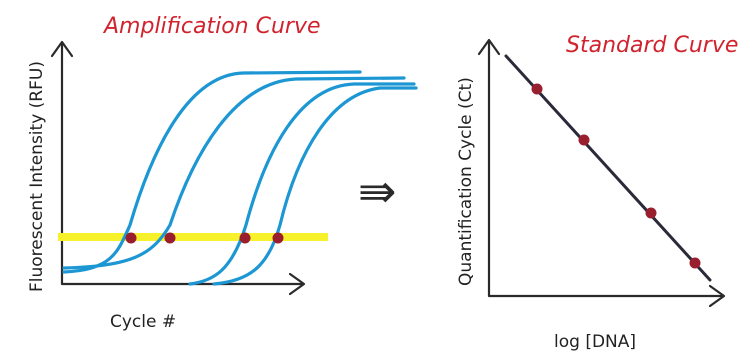 The height and width of the screenshot is (362, 753). I want to click on standard-curve-title: Standard Curve, so click(652, 45).